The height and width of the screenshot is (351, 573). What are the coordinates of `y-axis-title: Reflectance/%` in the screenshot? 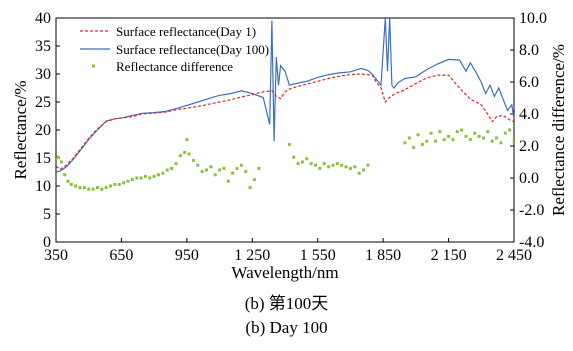 It's located at (20, 129).